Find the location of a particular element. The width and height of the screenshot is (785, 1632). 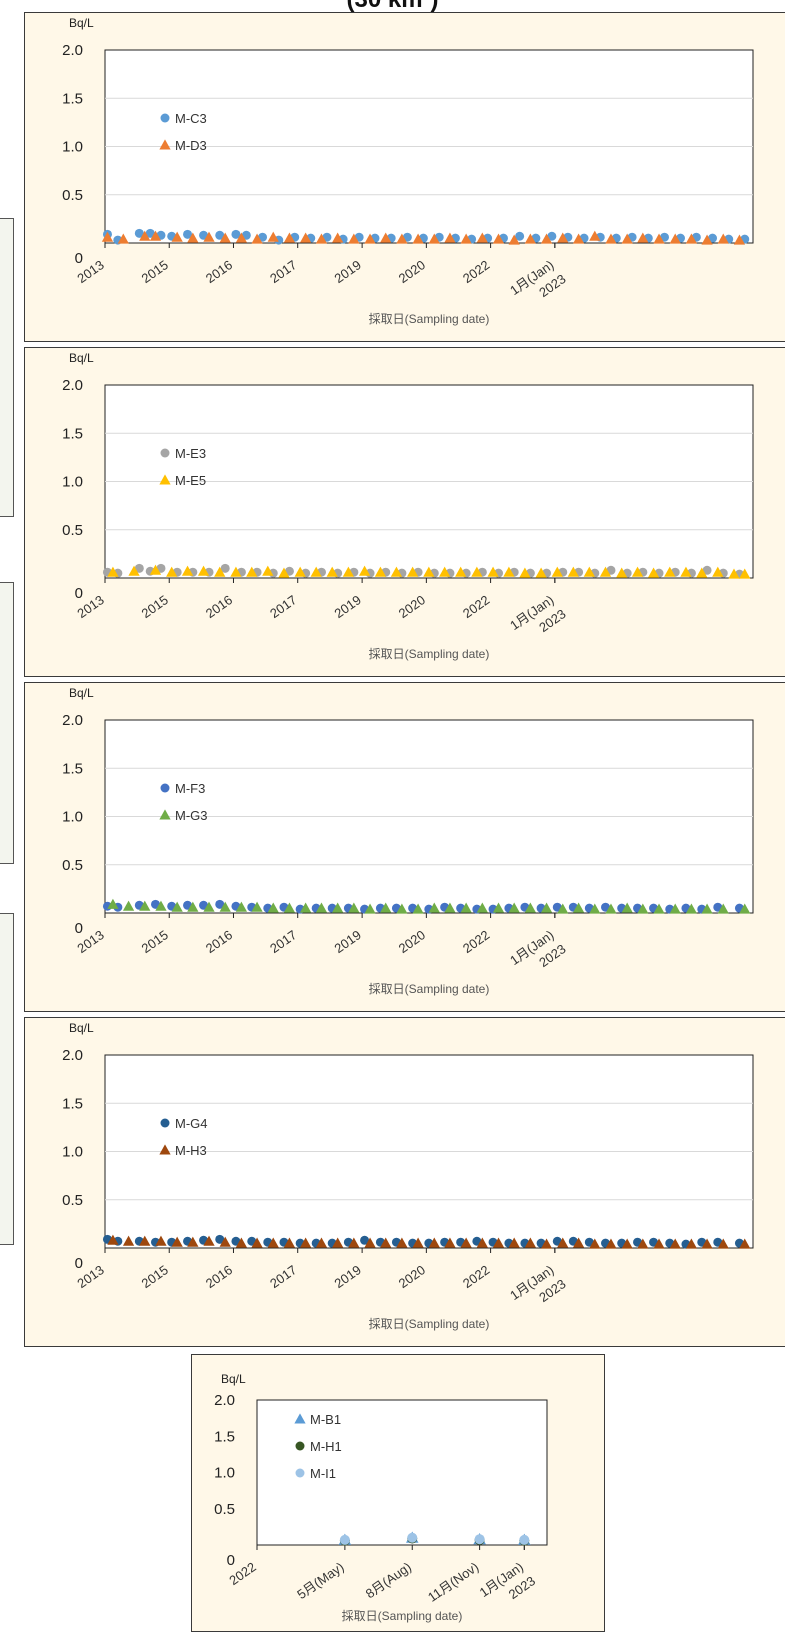

legend-label: M-G4 is located at coordinates (191, 1123).